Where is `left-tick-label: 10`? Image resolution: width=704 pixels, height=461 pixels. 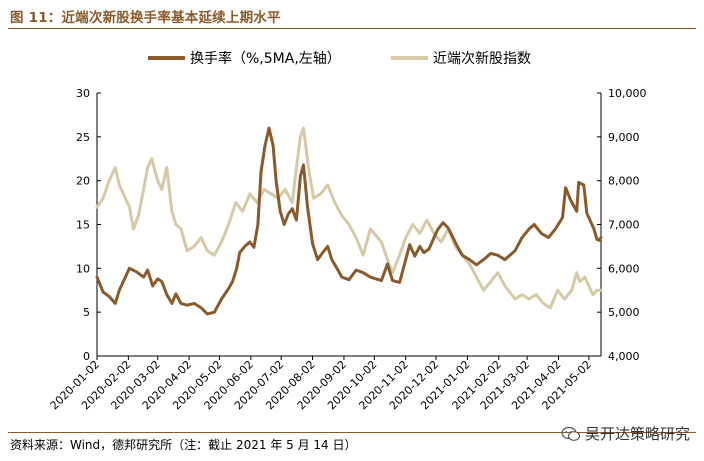 left-tick-label: 10 is located at coordinates (83, 268).